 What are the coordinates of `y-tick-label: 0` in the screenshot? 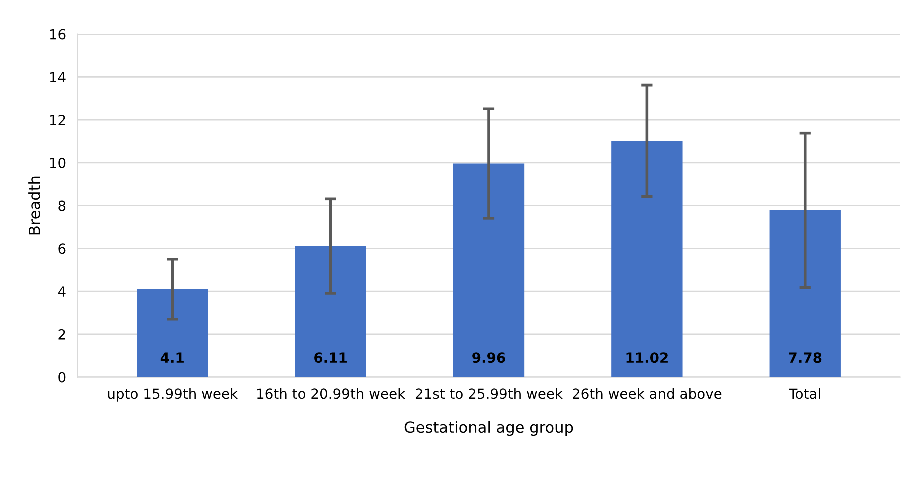 It's located at (62, 377).